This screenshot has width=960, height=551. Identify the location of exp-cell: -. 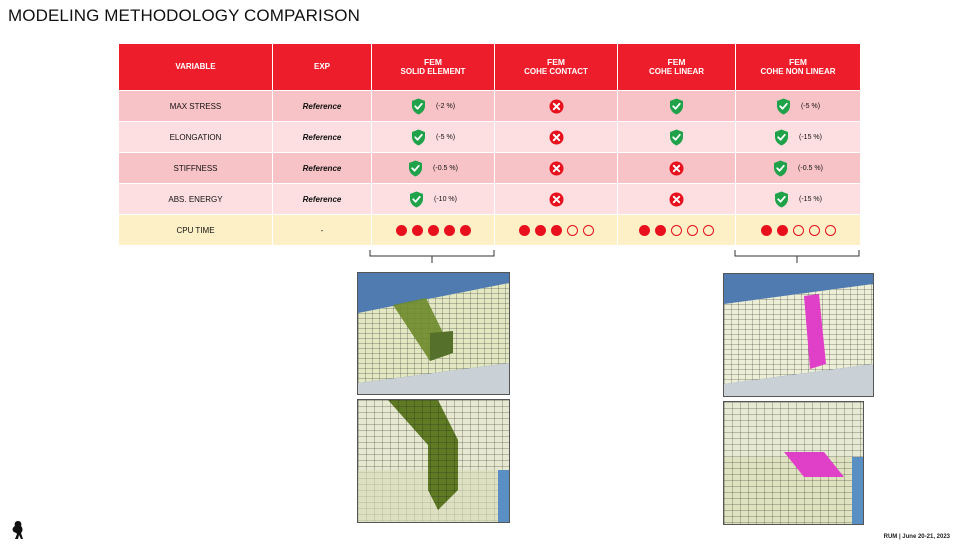
(322, 230).